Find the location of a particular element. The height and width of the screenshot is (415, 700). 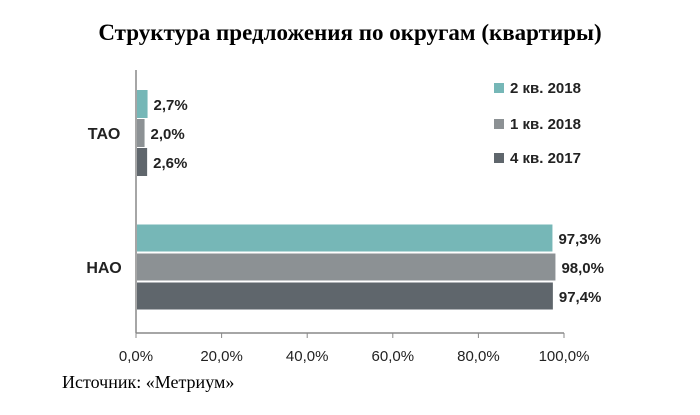

x-tick-label: 80,0% is located at coordinates (478, 356).